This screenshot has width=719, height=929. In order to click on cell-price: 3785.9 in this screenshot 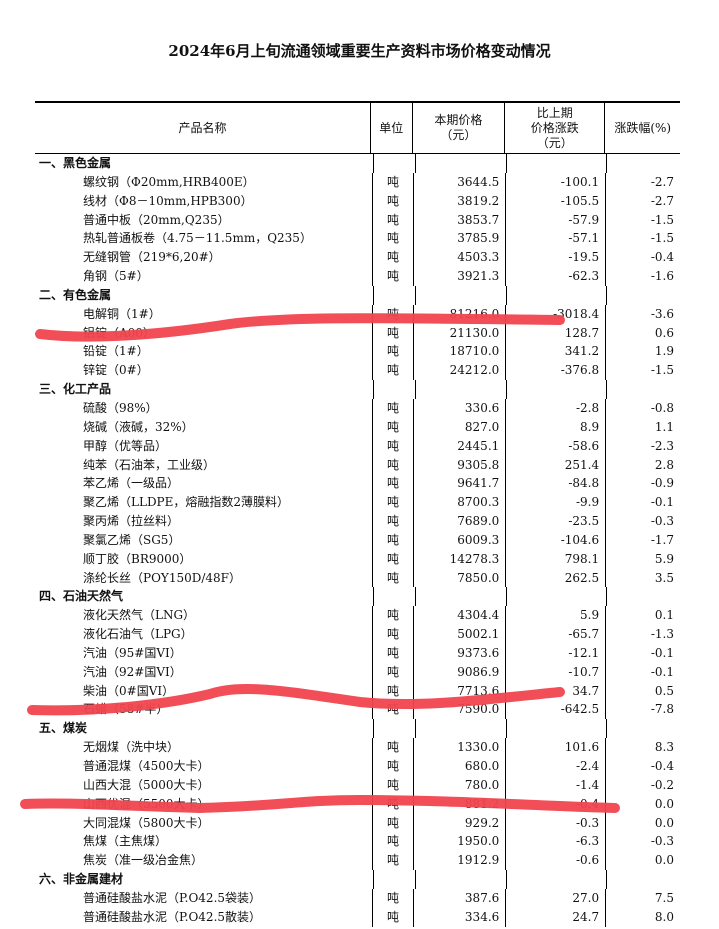, I will do `click(459, 239)`.